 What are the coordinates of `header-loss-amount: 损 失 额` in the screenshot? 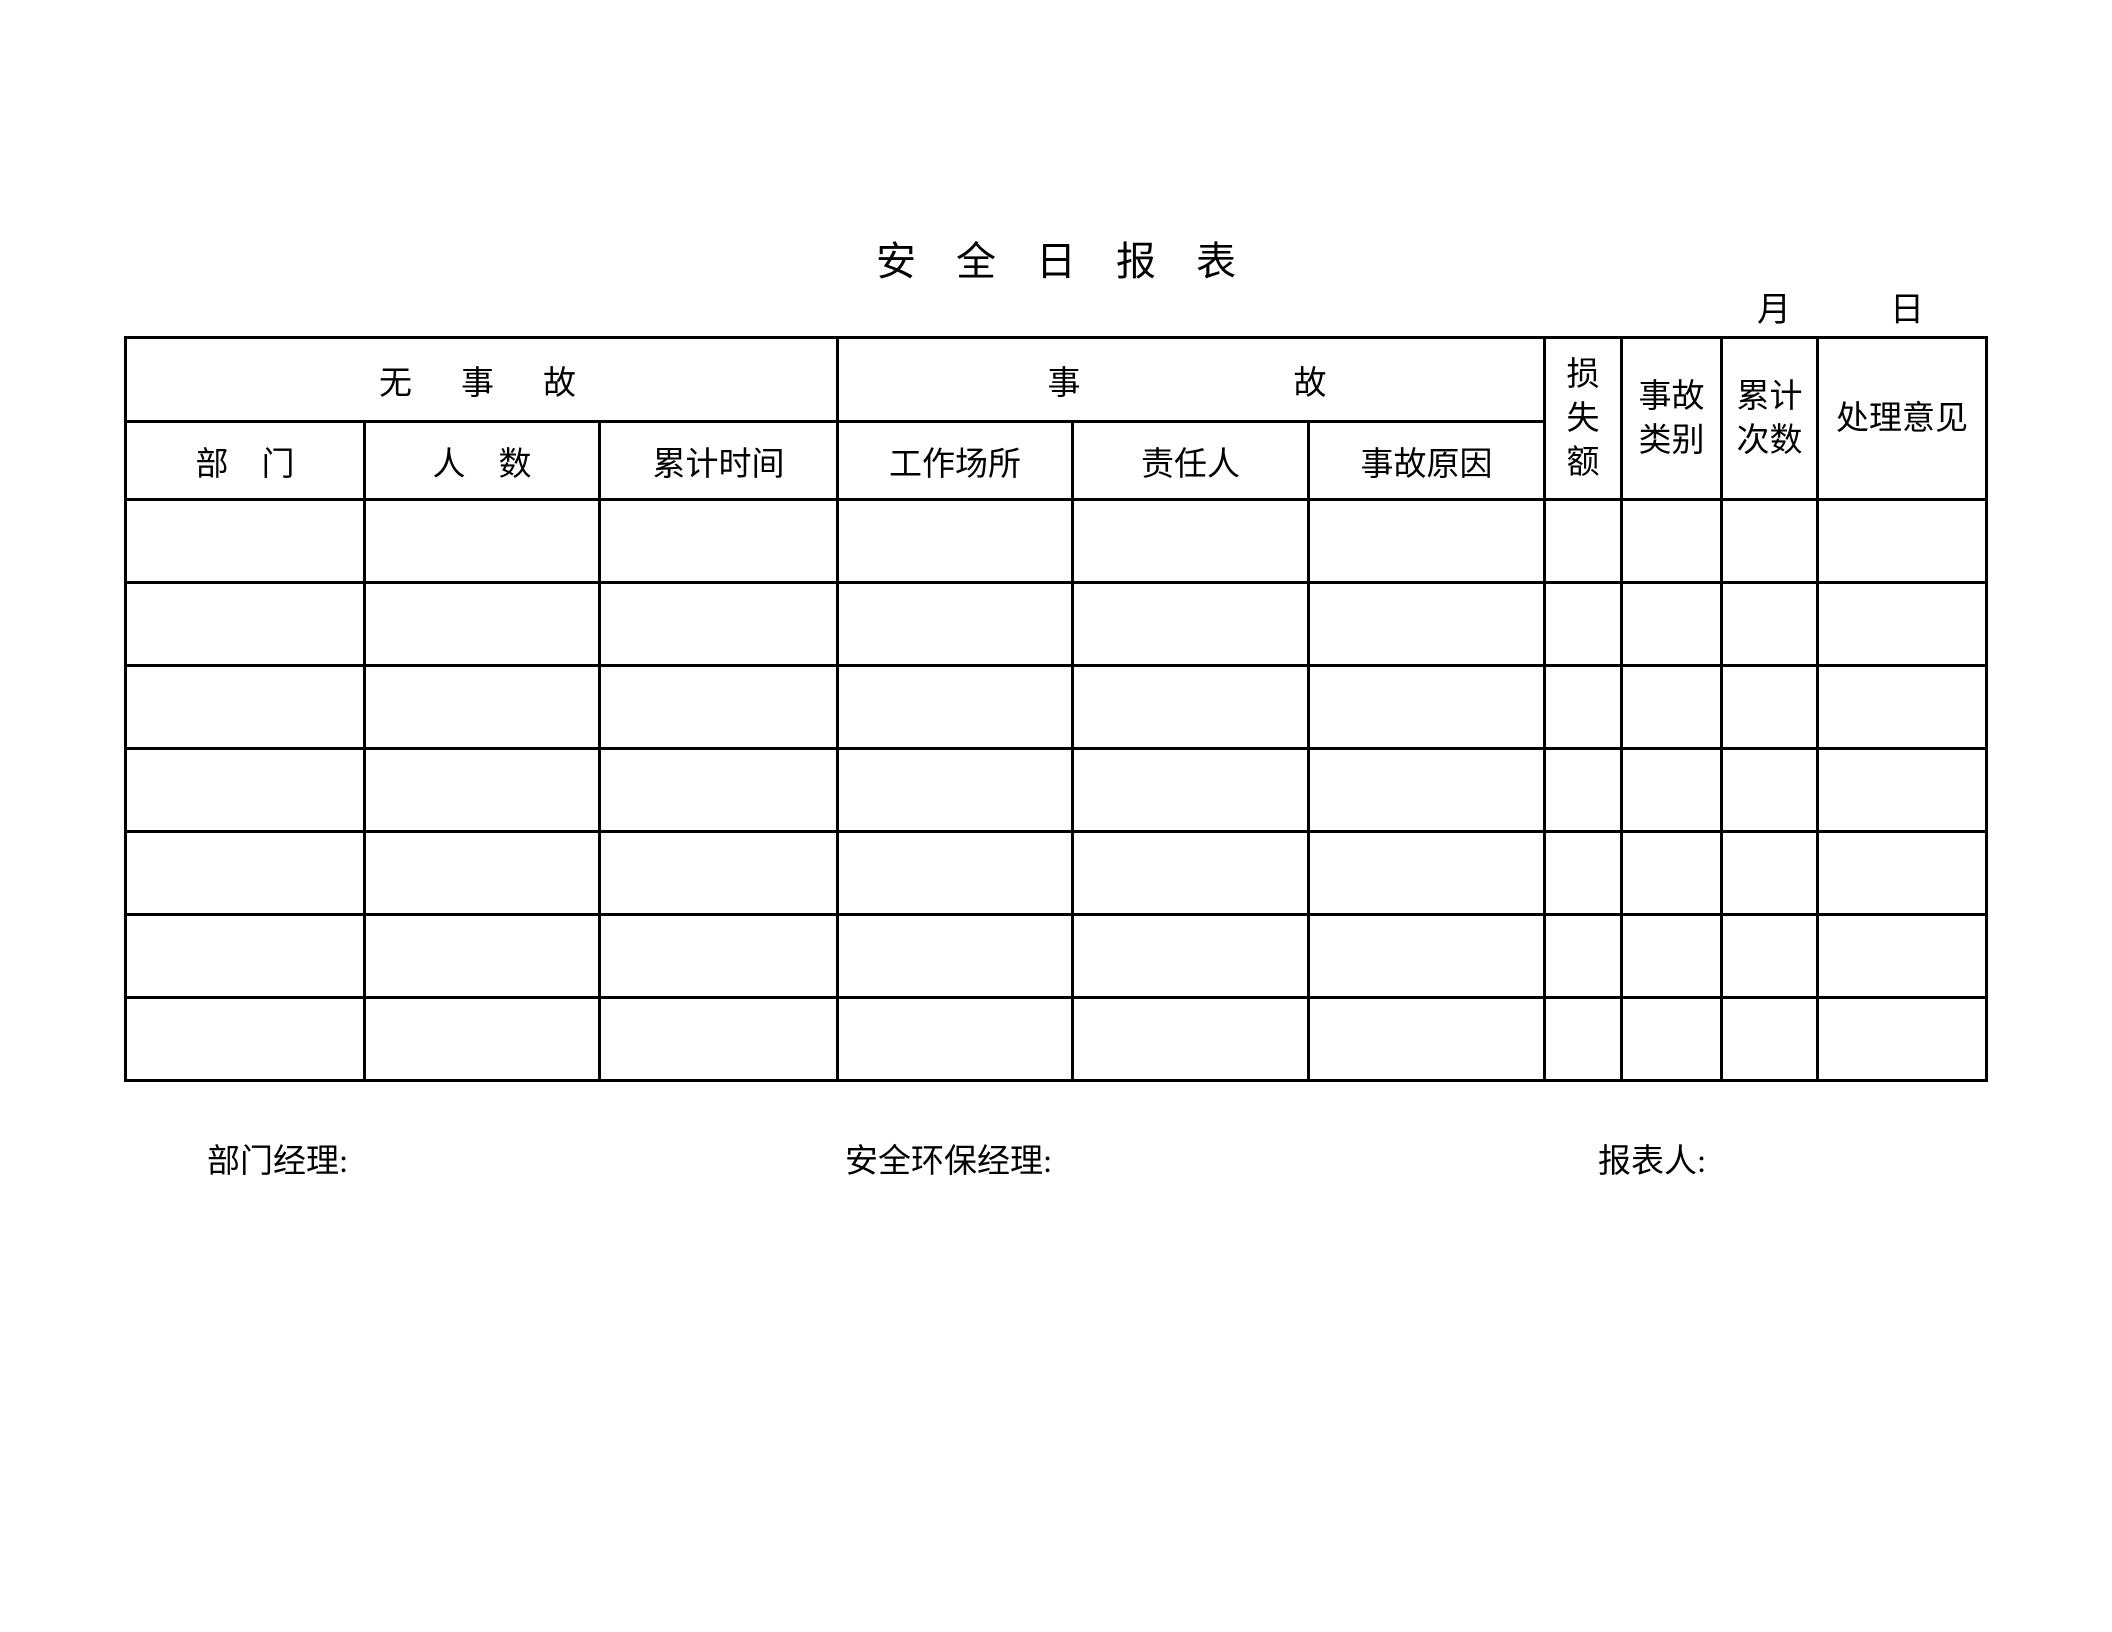 It's located at (1583, 418).